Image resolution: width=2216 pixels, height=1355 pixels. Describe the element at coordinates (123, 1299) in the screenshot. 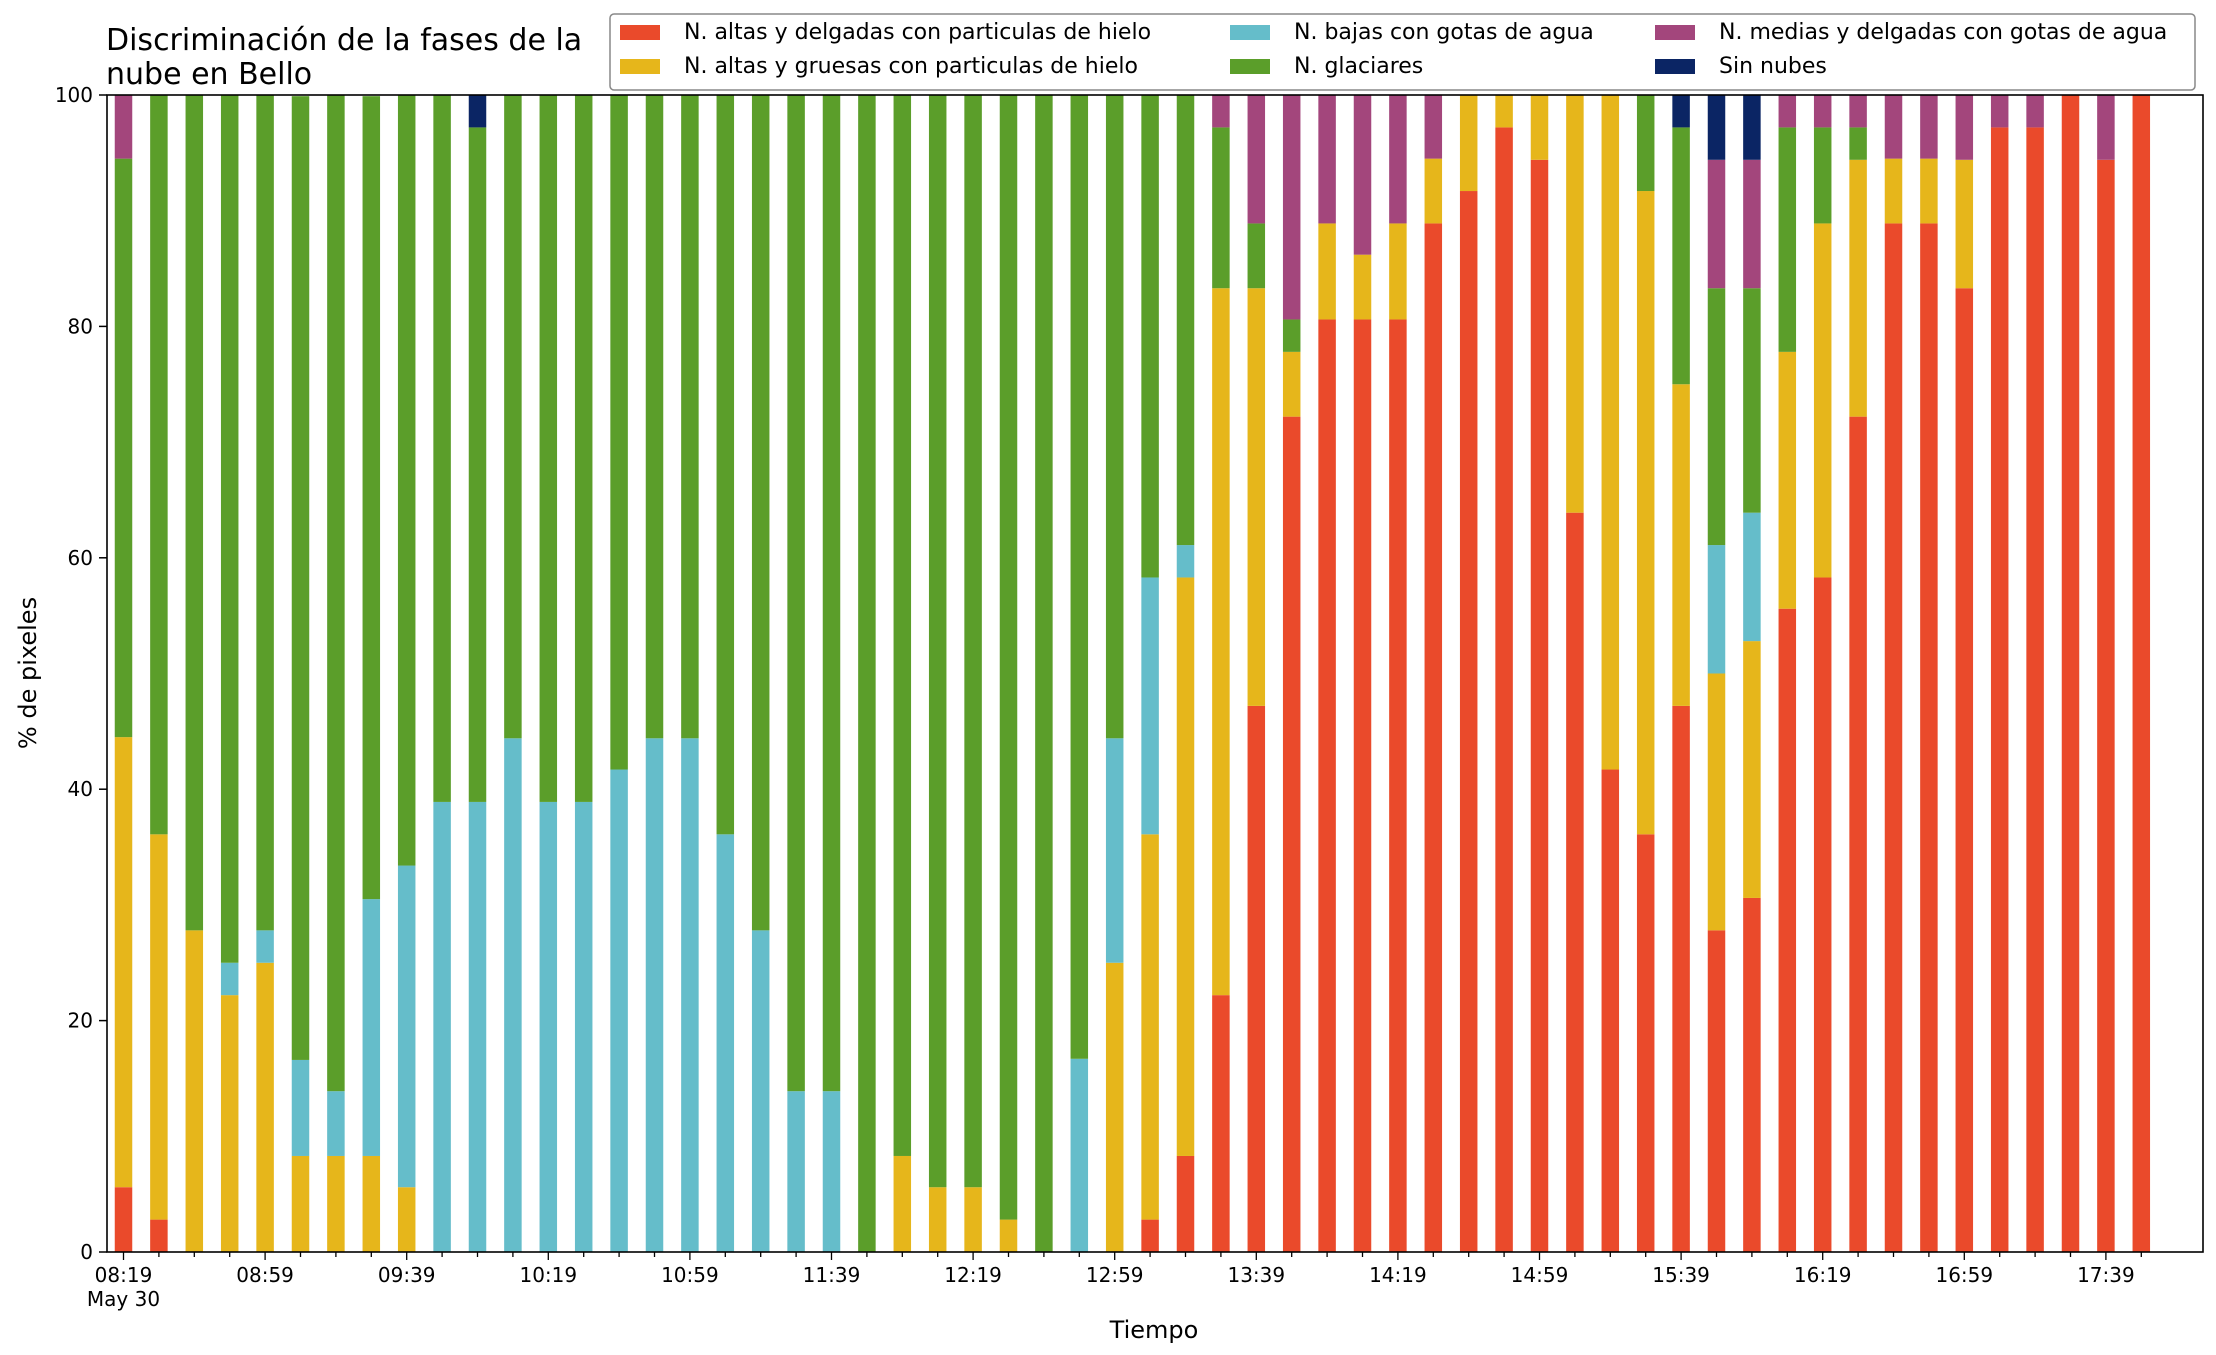

I see `x-date-label: May 30` at that location.